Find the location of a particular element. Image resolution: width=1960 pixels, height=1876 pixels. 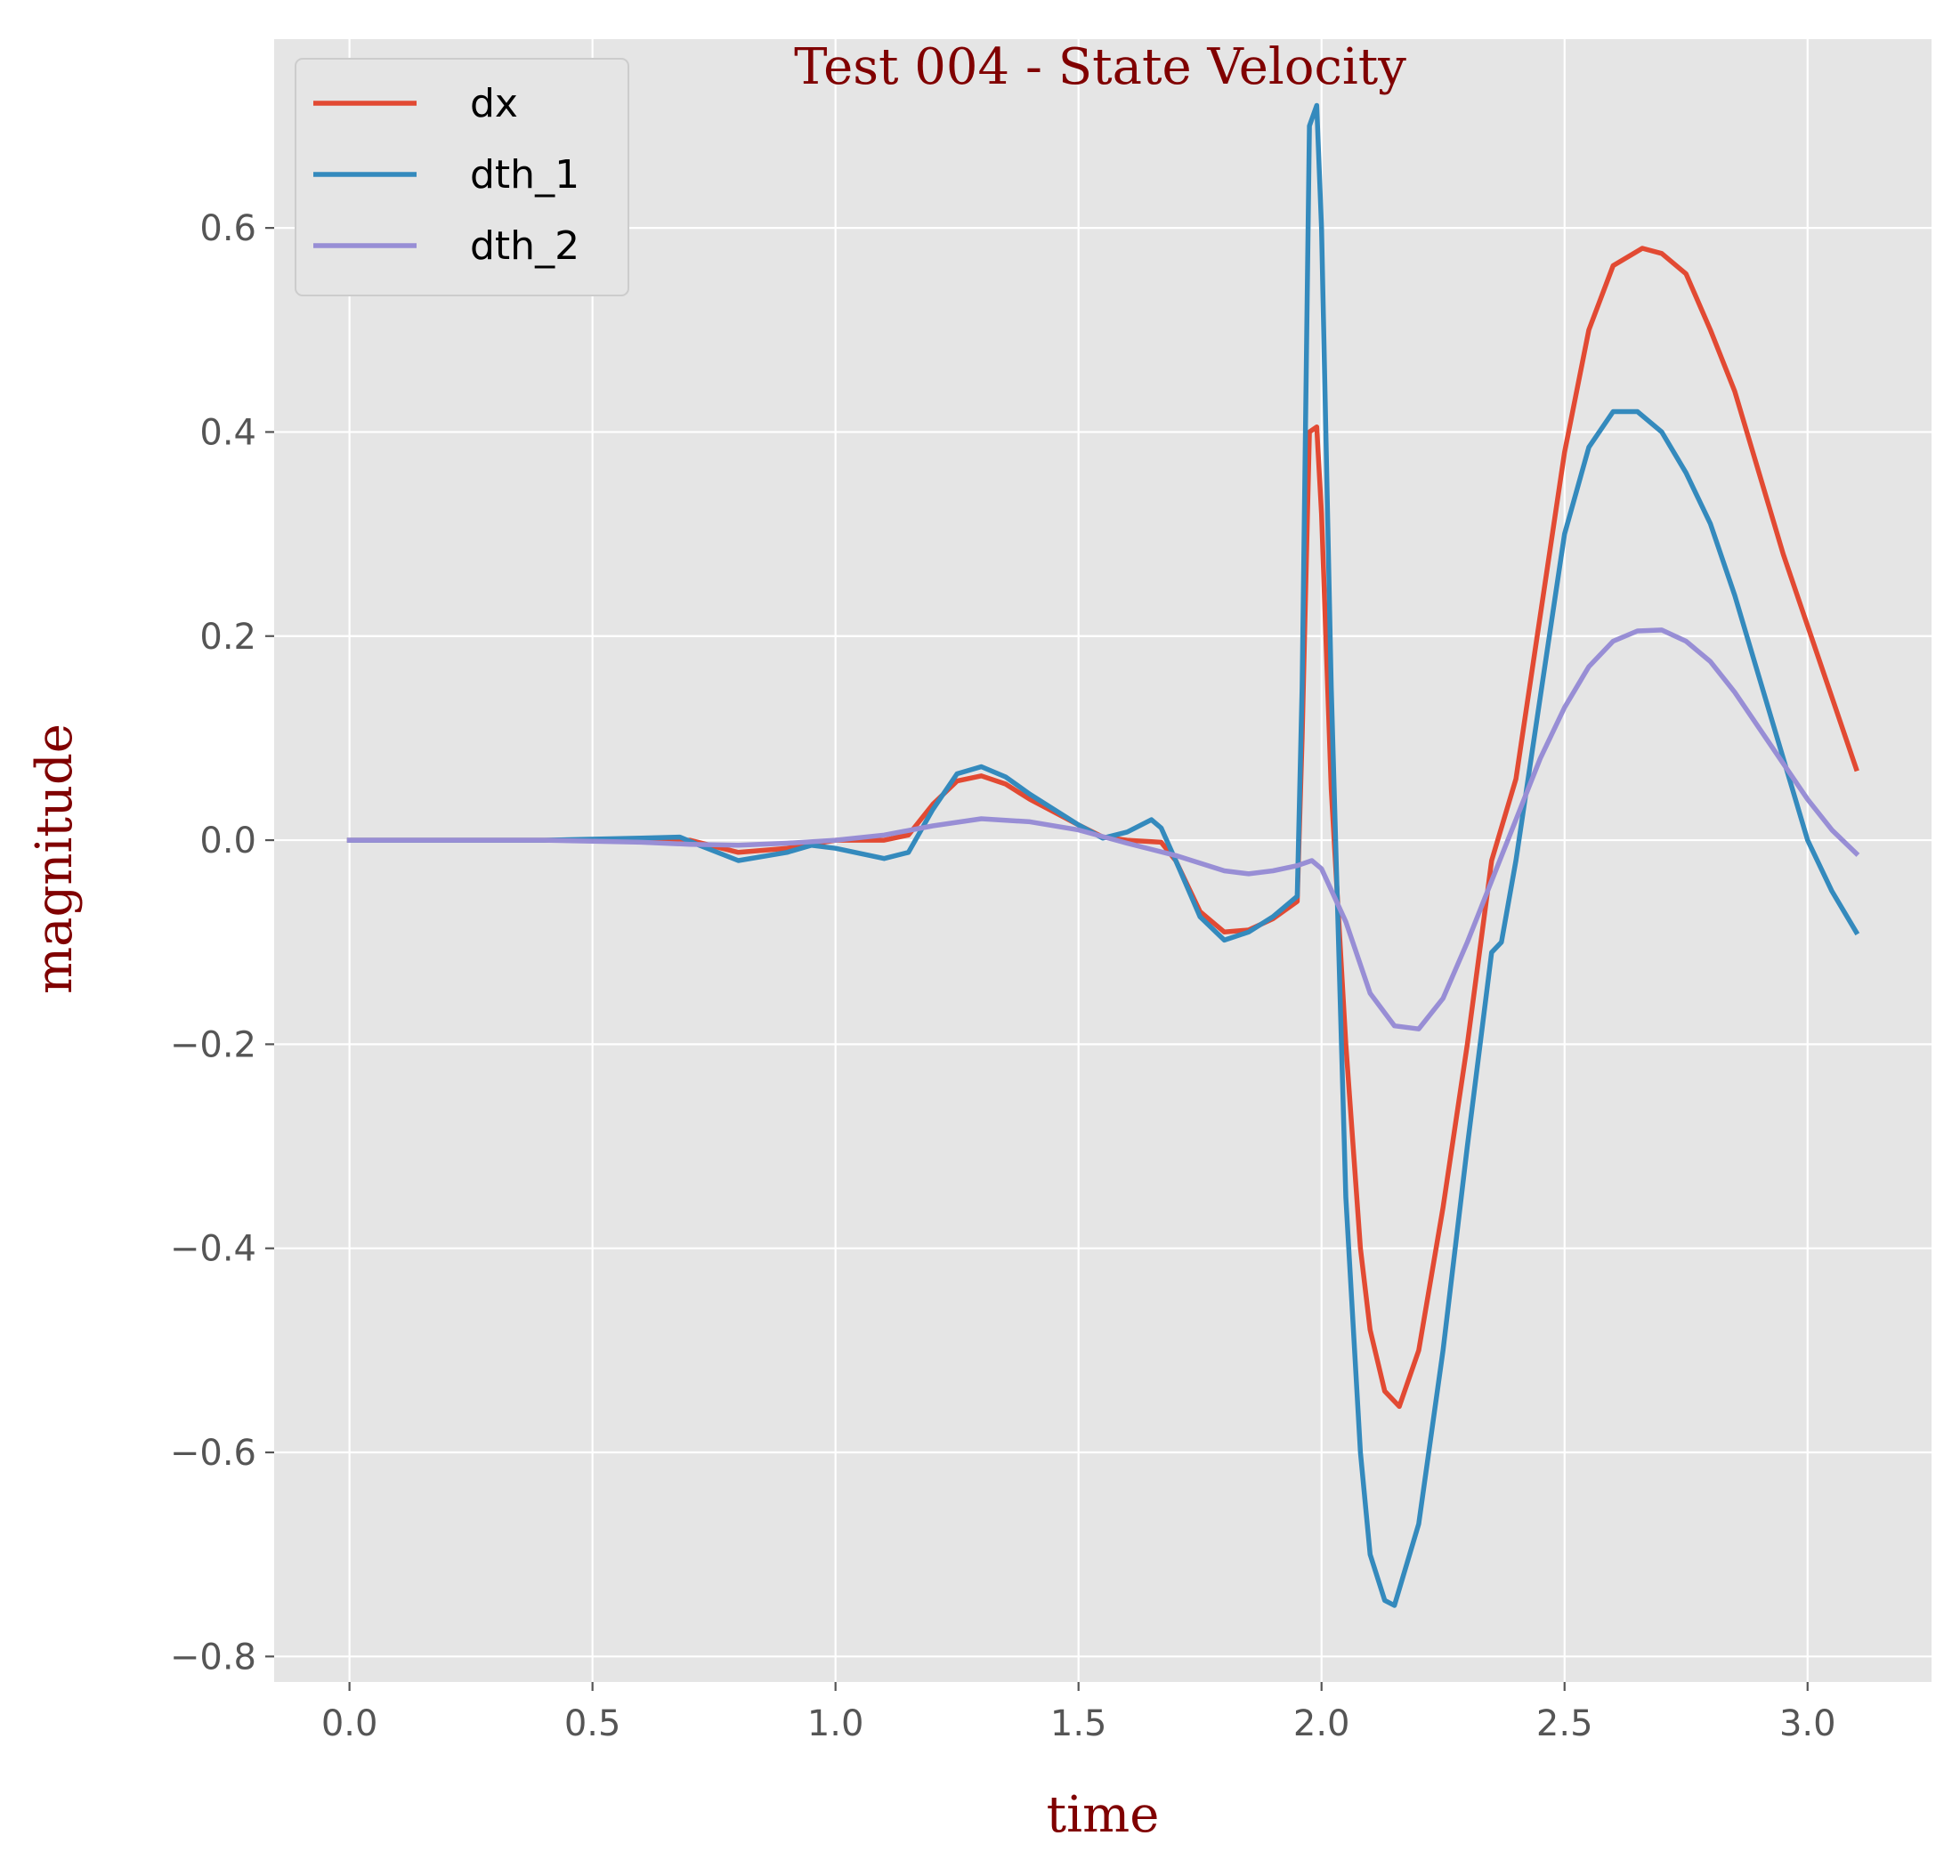

legend-label-dx: dx is located at coordinates (494, 103).